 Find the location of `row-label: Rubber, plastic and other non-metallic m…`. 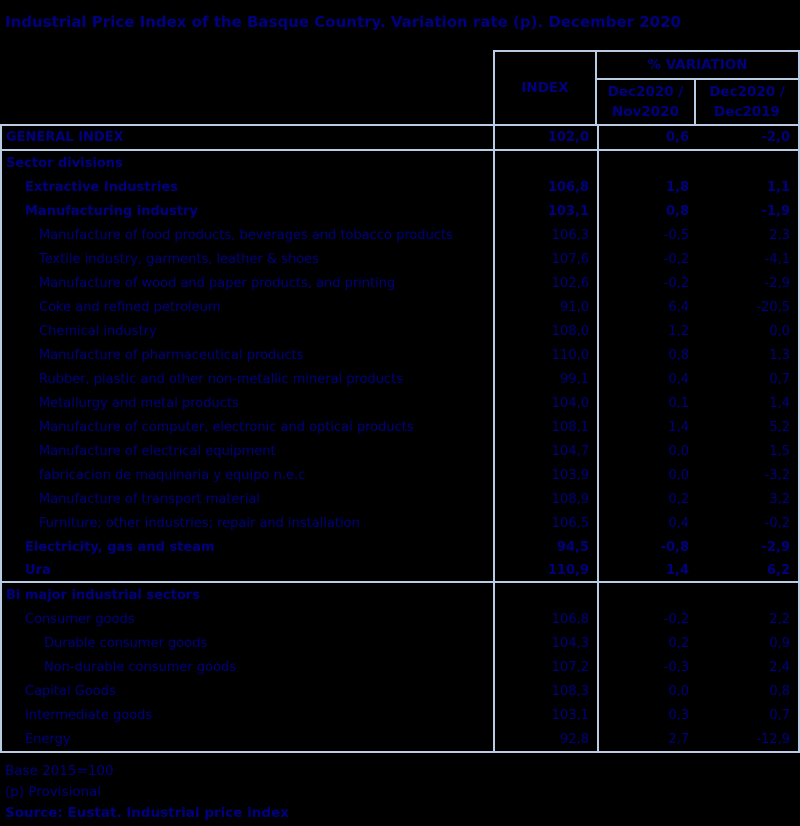

row-label: Rubber, plastic and other non-metallic m… is located at coordinates (221, 379).